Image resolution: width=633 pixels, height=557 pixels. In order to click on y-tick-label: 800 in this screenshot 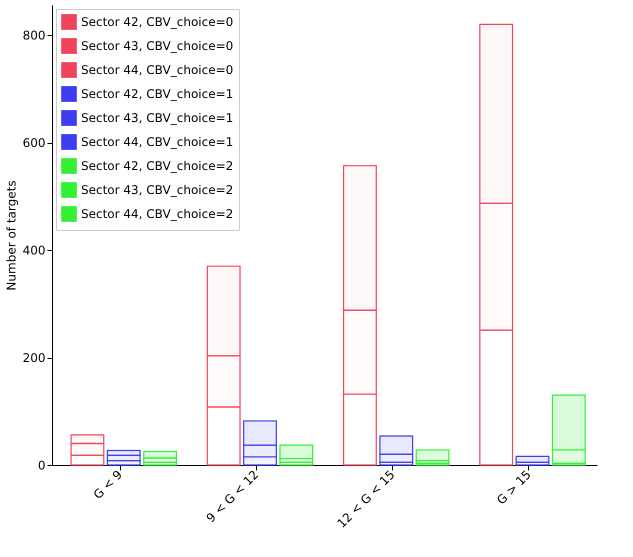, I will do `click(34, 35)`.